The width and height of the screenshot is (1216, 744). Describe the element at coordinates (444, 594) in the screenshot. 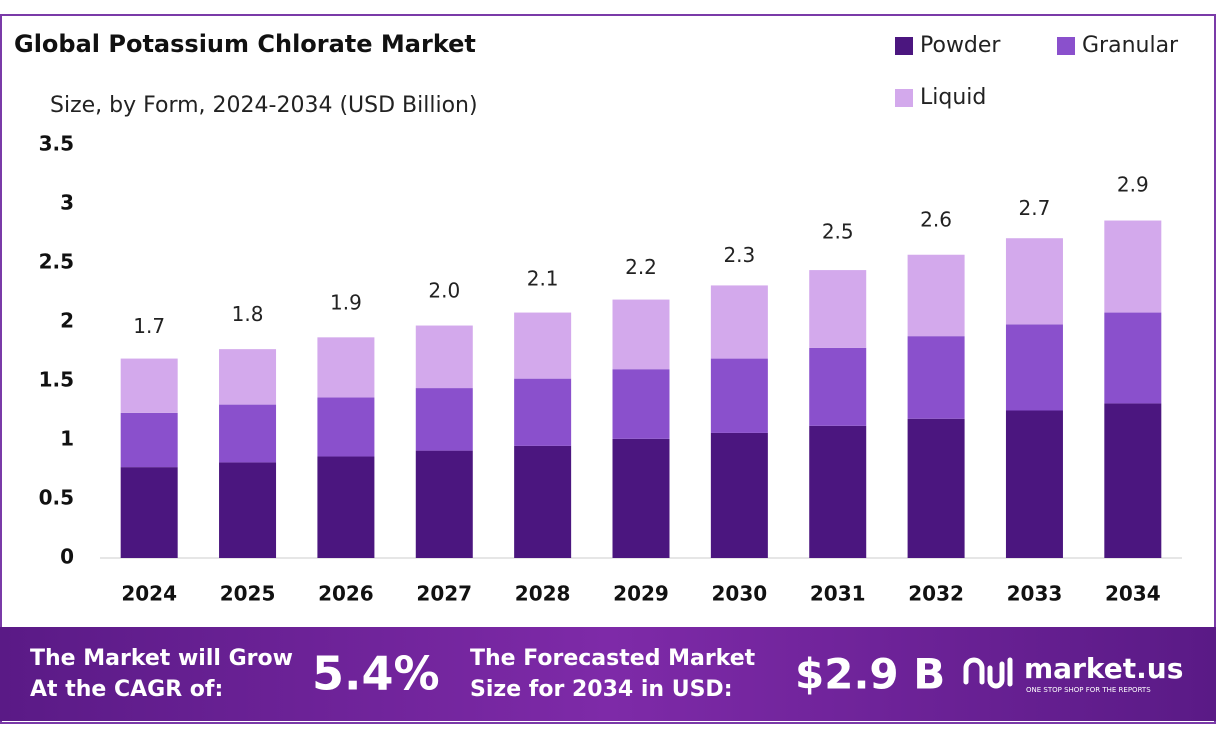

I see `x-tick-label: 2027` at that location.